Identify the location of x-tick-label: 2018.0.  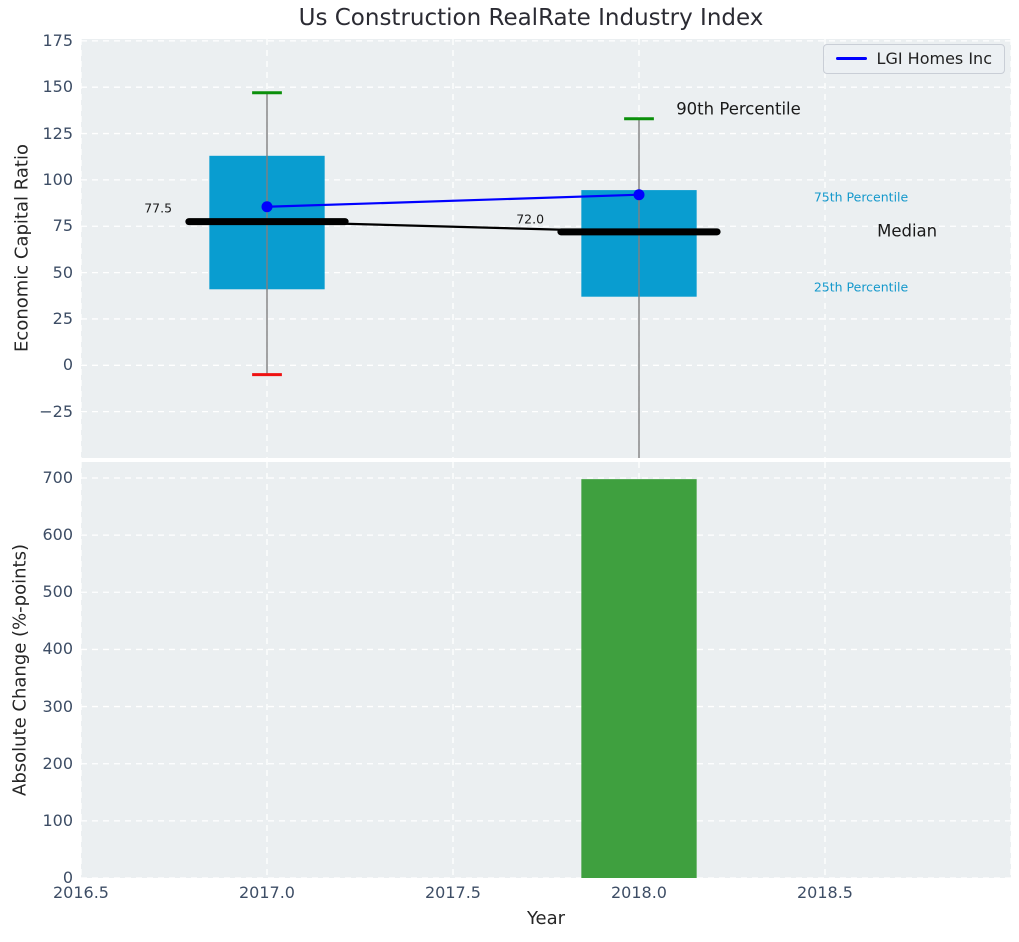
(639, 892).